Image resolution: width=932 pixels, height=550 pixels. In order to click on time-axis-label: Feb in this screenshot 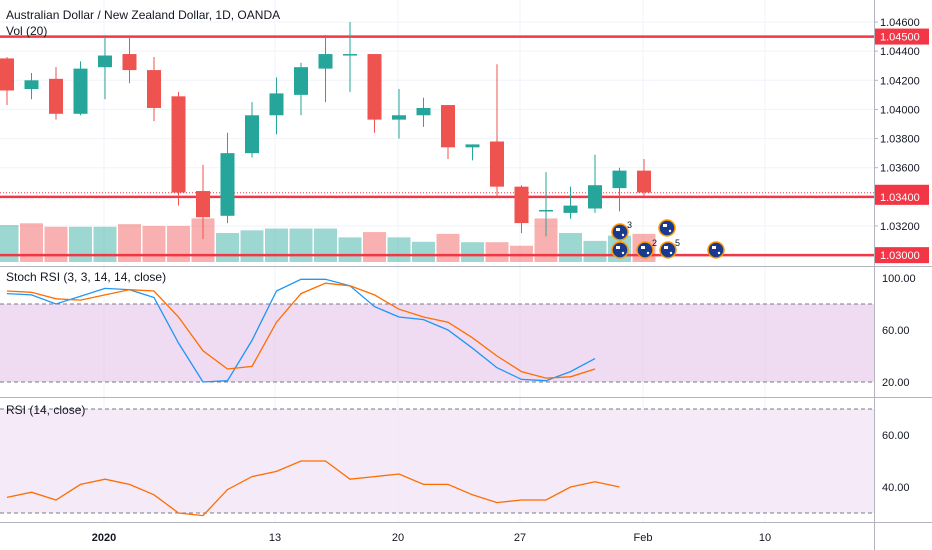, I will do `click(643, 538)`.